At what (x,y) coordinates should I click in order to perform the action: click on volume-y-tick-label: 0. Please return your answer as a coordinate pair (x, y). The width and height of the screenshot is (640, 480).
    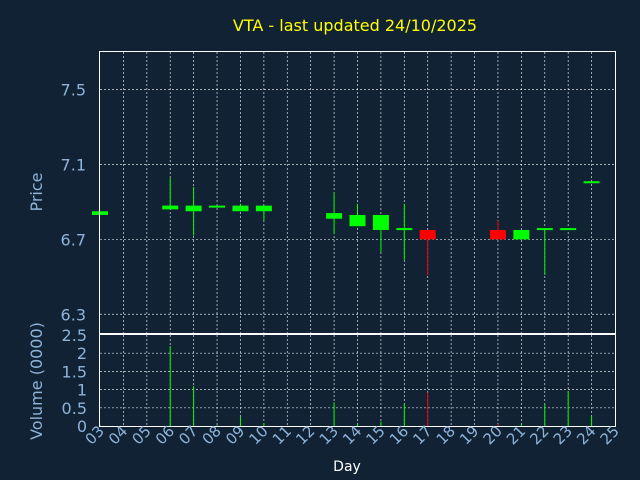
    Looking at the image, I should click on (82, 426).